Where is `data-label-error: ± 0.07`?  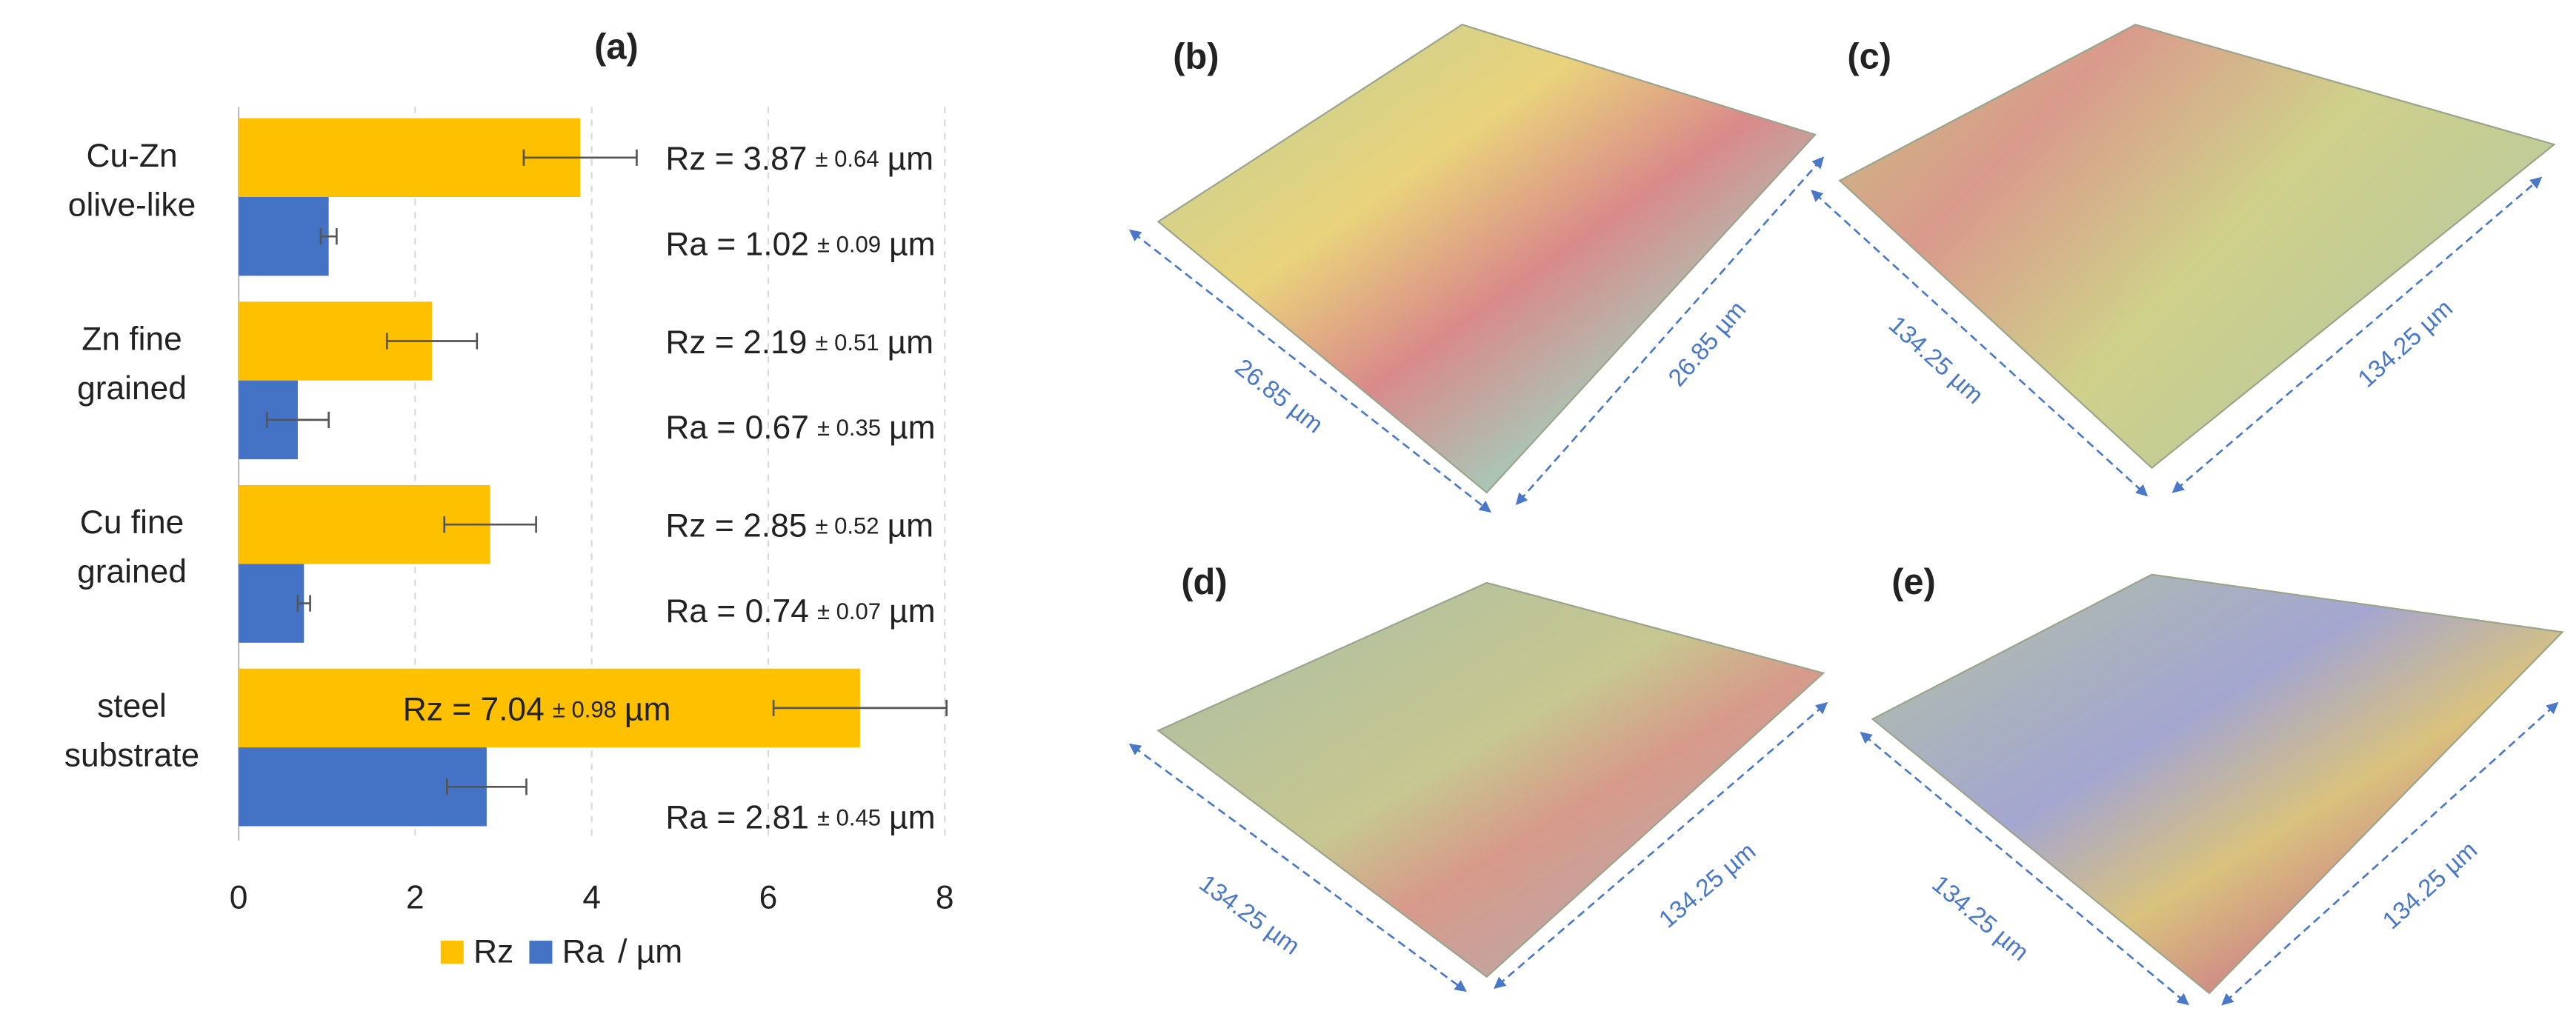
data-label-error: ± 0.07 is located at coordinates (849, 611).